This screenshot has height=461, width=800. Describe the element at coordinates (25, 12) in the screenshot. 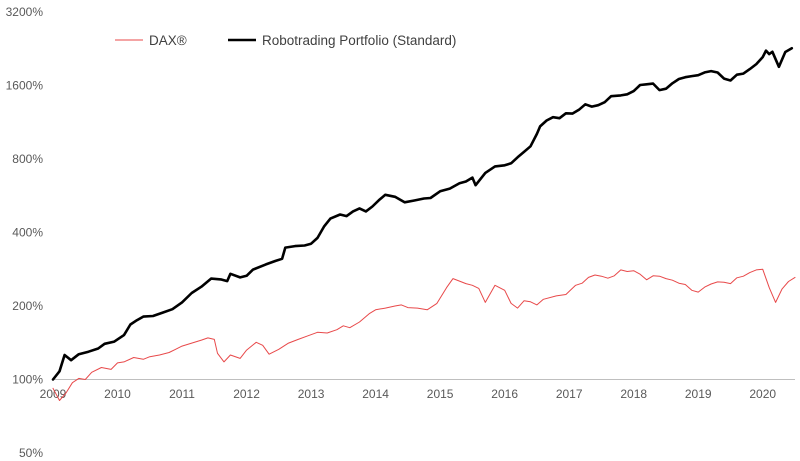

I see `y-tick-label: 3200%` at that location.